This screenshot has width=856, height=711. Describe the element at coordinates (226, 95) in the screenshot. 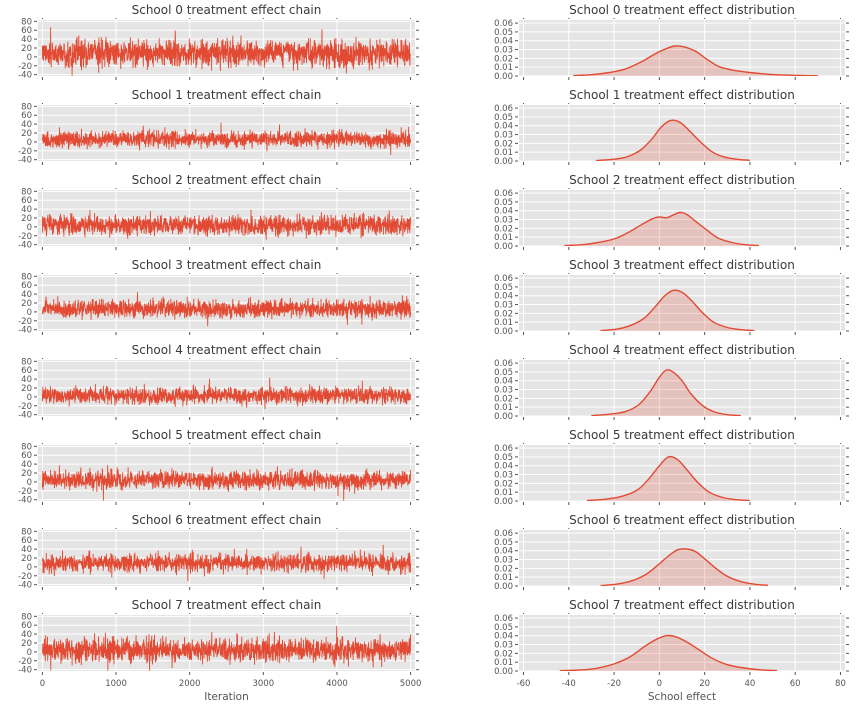

I see `chart-title: School 1 treatment effect chain` at that location.